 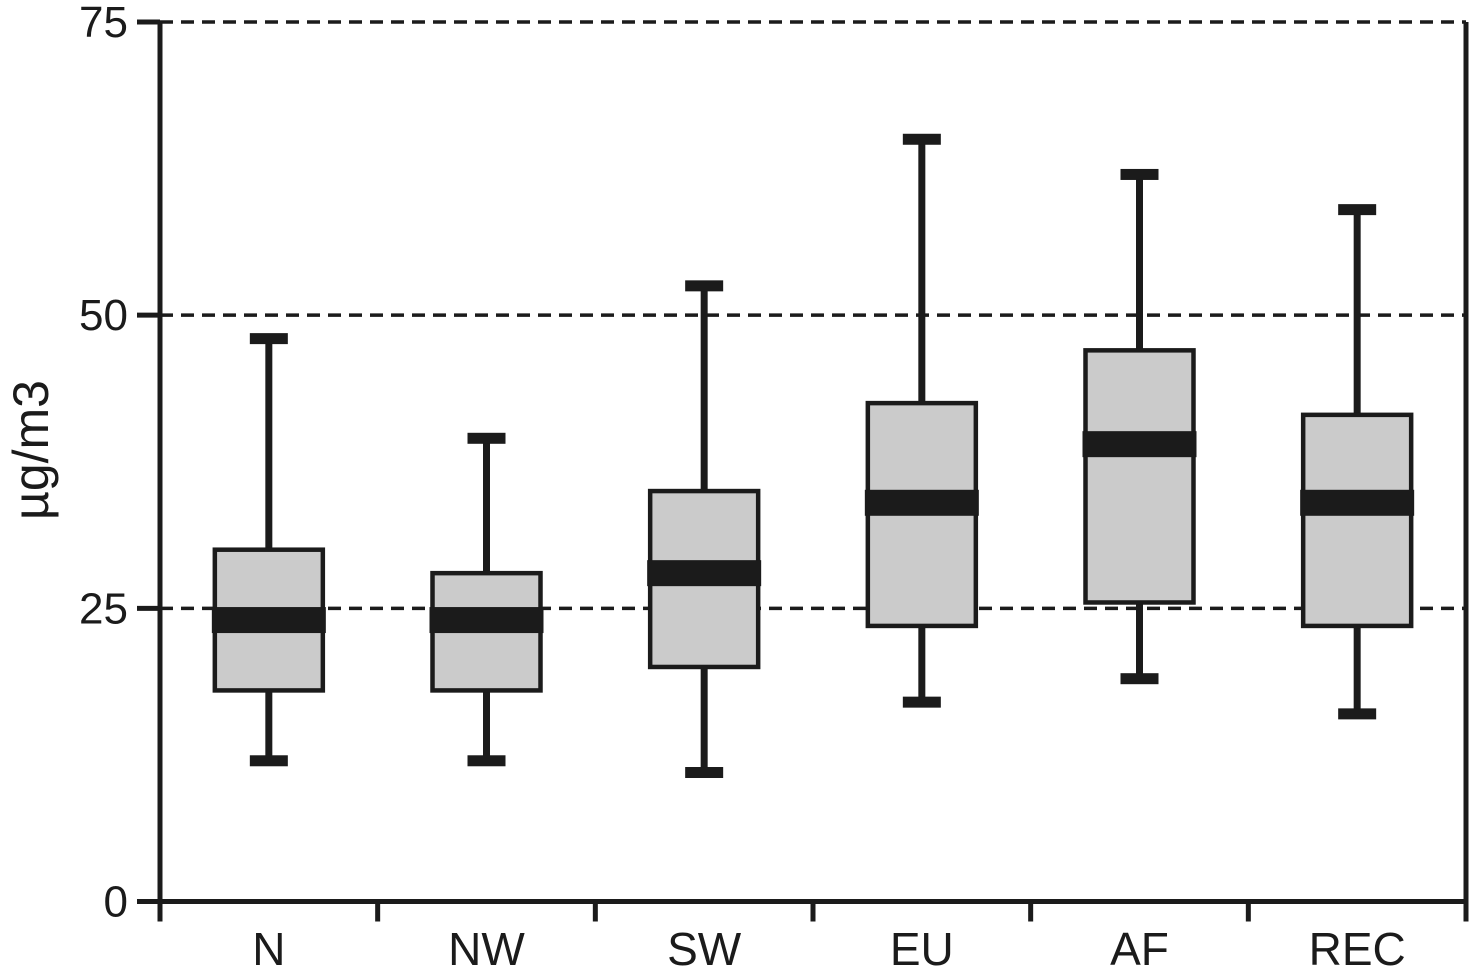 What do you see at coordinates (1357, 210) in the screenshot?
I see `whisker-cap-max-REC` at bounding box center [1357, 210].